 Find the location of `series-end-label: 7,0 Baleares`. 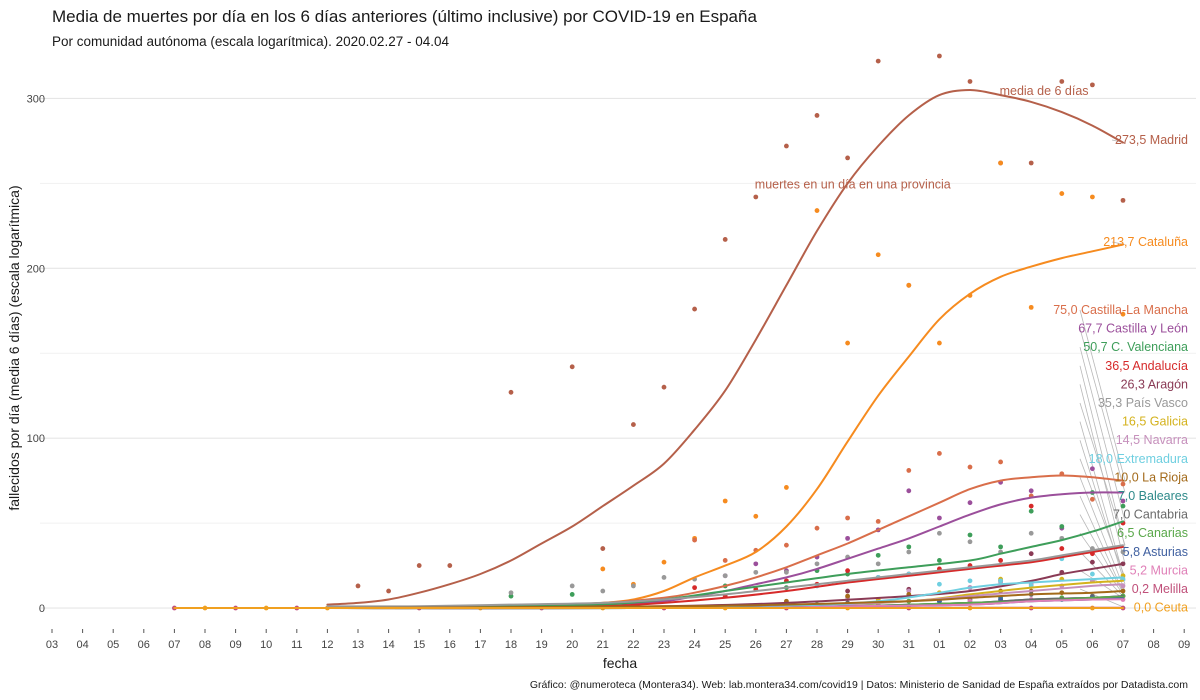

series-end-label: 7,0 Baleares is located at coordinates (1153, 496).